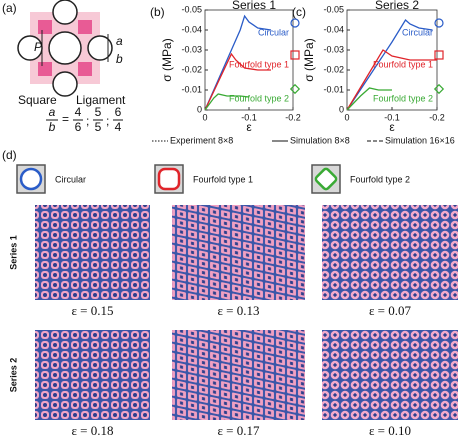 The height and width of the screenshot is (438, 474). I want to click on strain-label: ε = 0.18, so click(92, 430).